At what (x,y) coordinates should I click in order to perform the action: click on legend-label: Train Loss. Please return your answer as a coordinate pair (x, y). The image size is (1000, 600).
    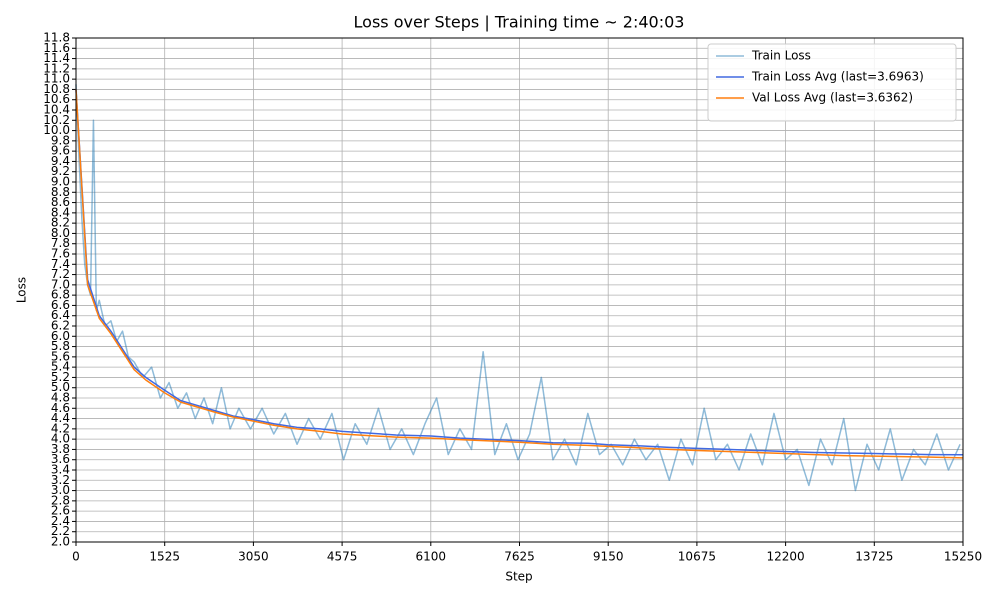
    Looking at the image, I should click on (781, 56).